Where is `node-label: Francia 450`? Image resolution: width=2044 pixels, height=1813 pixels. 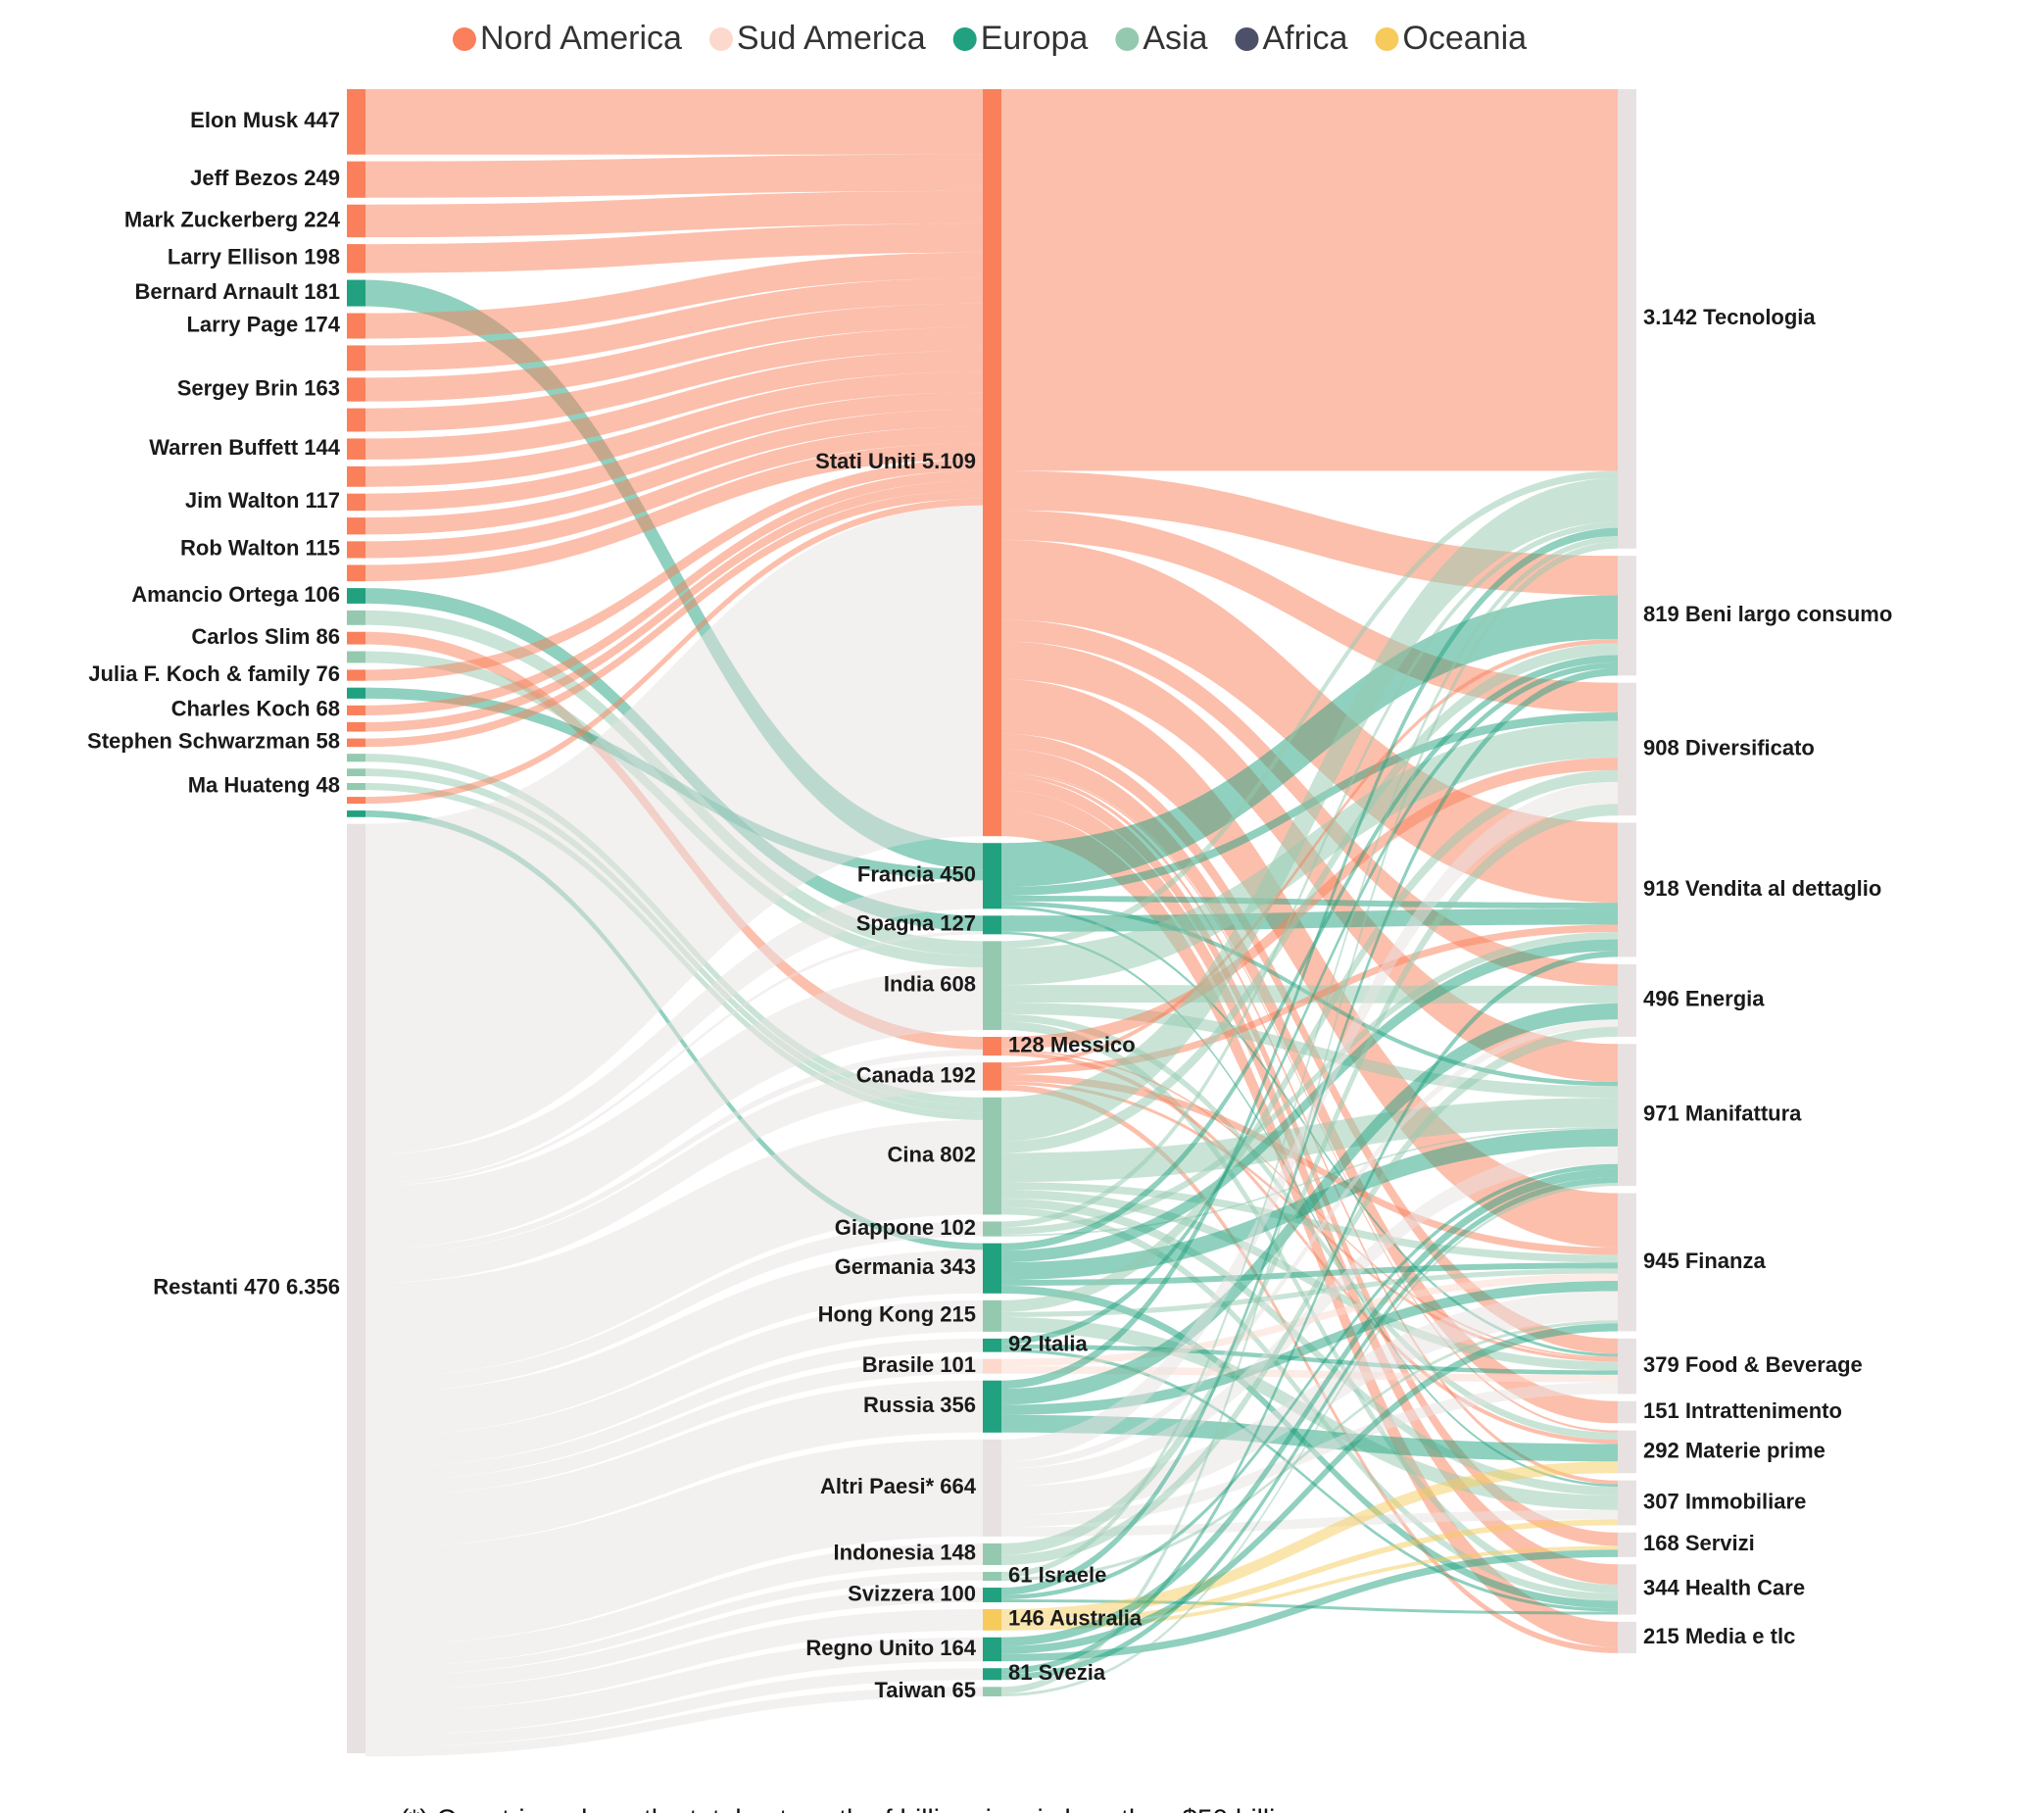 node-label: Francia 450 is located at coordinates (917, 874).